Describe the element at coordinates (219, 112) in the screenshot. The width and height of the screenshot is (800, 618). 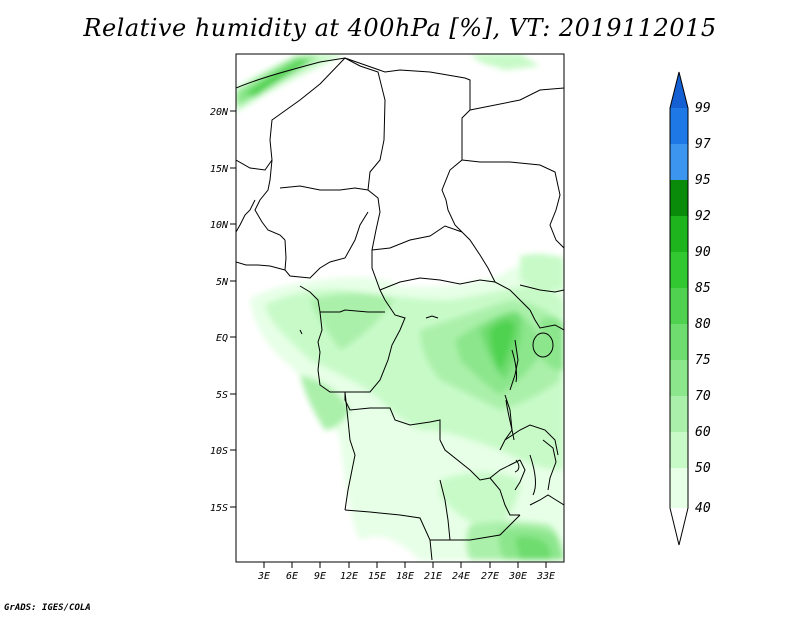
I see `lat-label-20n: 20N` at that location.